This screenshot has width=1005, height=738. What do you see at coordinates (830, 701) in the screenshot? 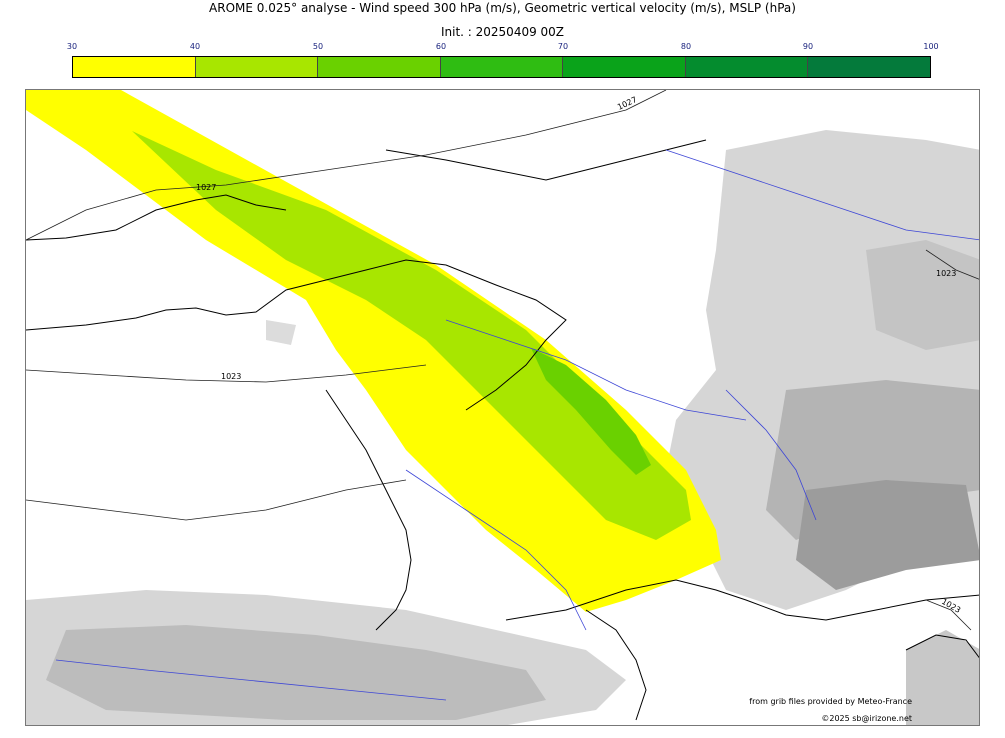
I see `data-source-credit: from grib files provided by Meteo-France` at bounding box center [830, 701].